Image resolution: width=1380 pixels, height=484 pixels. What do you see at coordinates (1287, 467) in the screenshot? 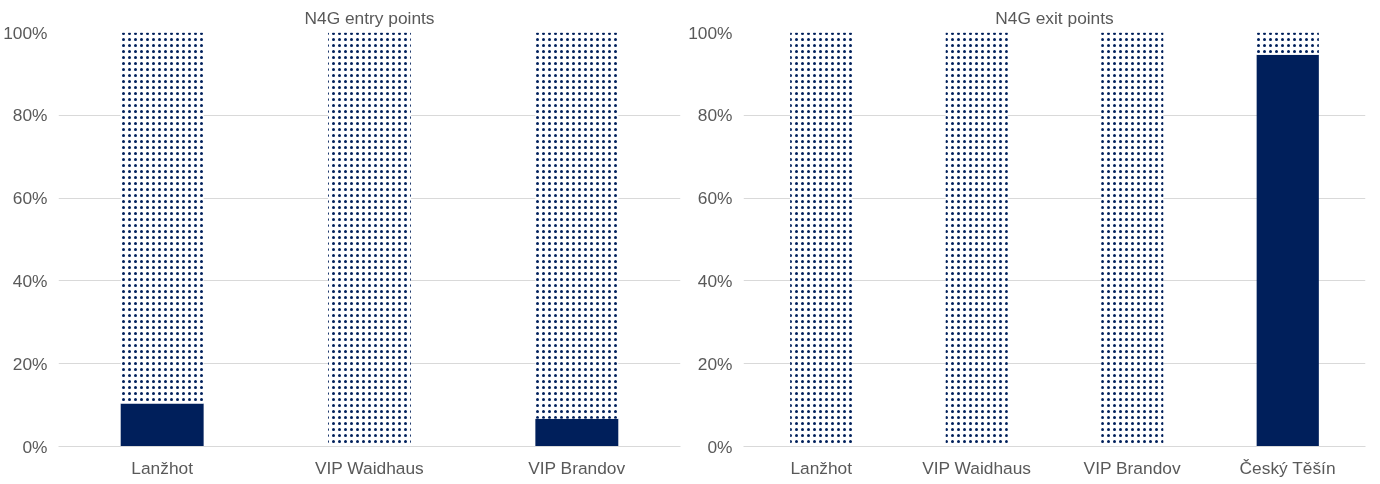
I see `x-tick-label: Český Těšín` at bounding box center [1287, 467].